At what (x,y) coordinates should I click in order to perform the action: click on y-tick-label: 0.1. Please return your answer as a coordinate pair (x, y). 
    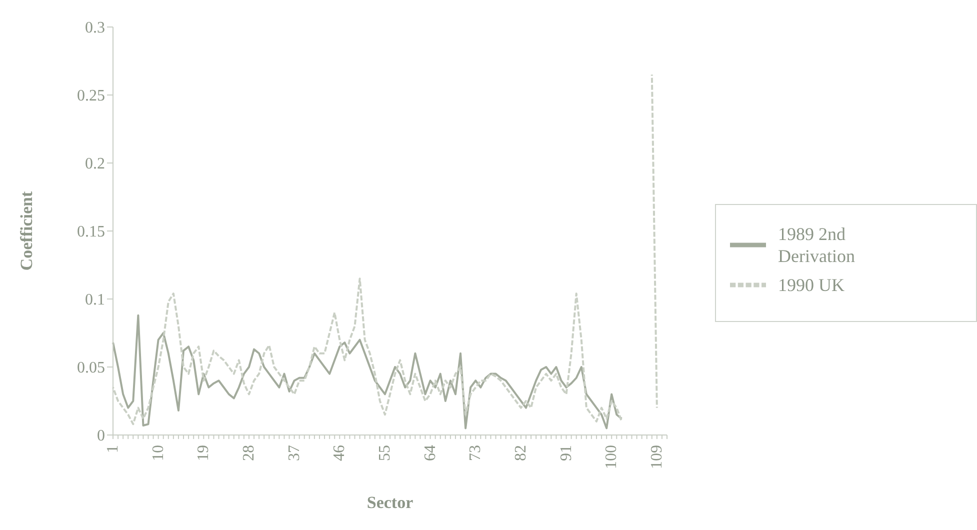
    Looking at the image, I should click on (95, 300).